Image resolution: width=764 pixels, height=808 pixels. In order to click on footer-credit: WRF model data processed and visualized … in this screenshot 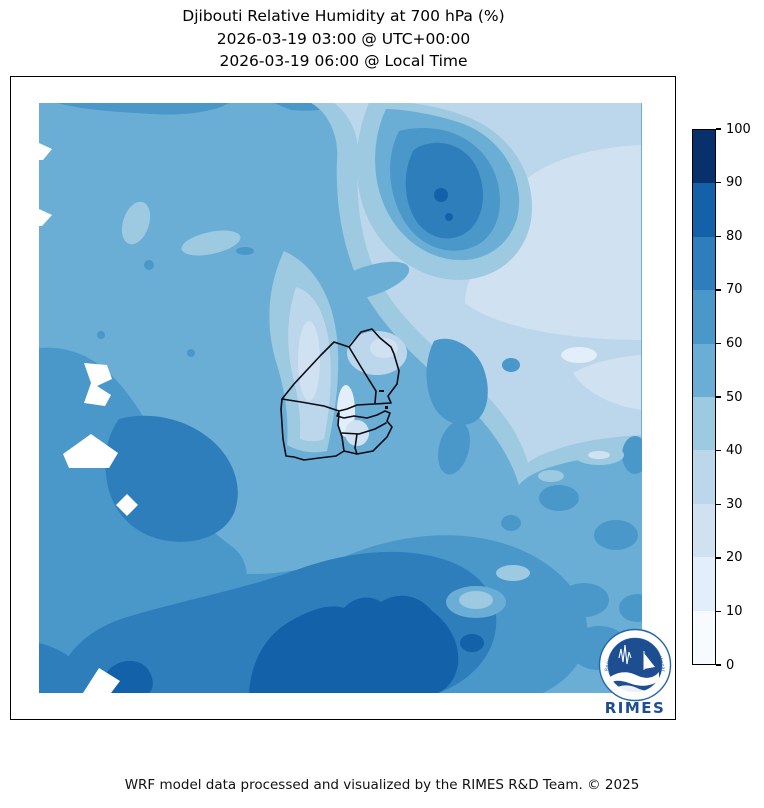, I will do `click(382, 785)`.